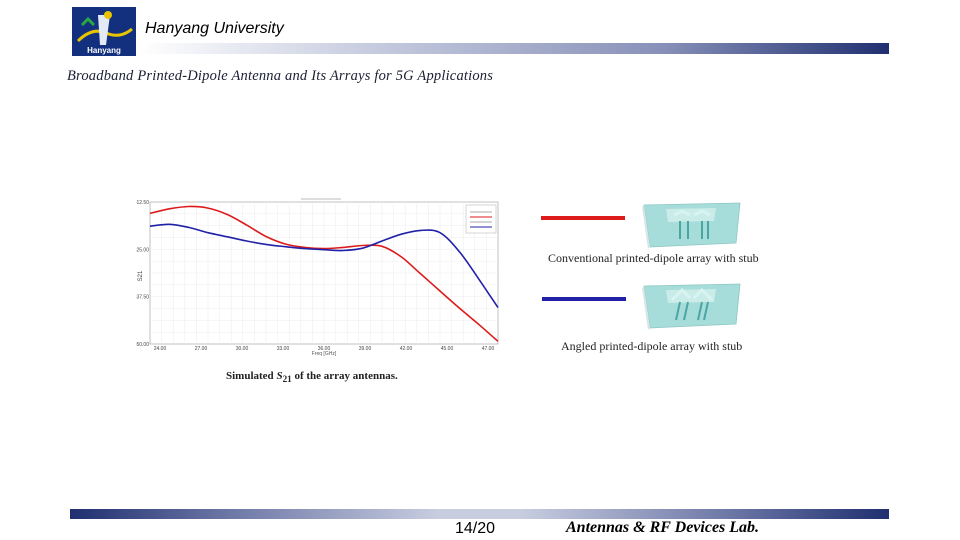 This screenshot has height=540, width=960. What do you see at coordinates (324, 354) in the screenshot?
I see `x-axis-label: Freq [GHz]` at bounding box center [324, 354].